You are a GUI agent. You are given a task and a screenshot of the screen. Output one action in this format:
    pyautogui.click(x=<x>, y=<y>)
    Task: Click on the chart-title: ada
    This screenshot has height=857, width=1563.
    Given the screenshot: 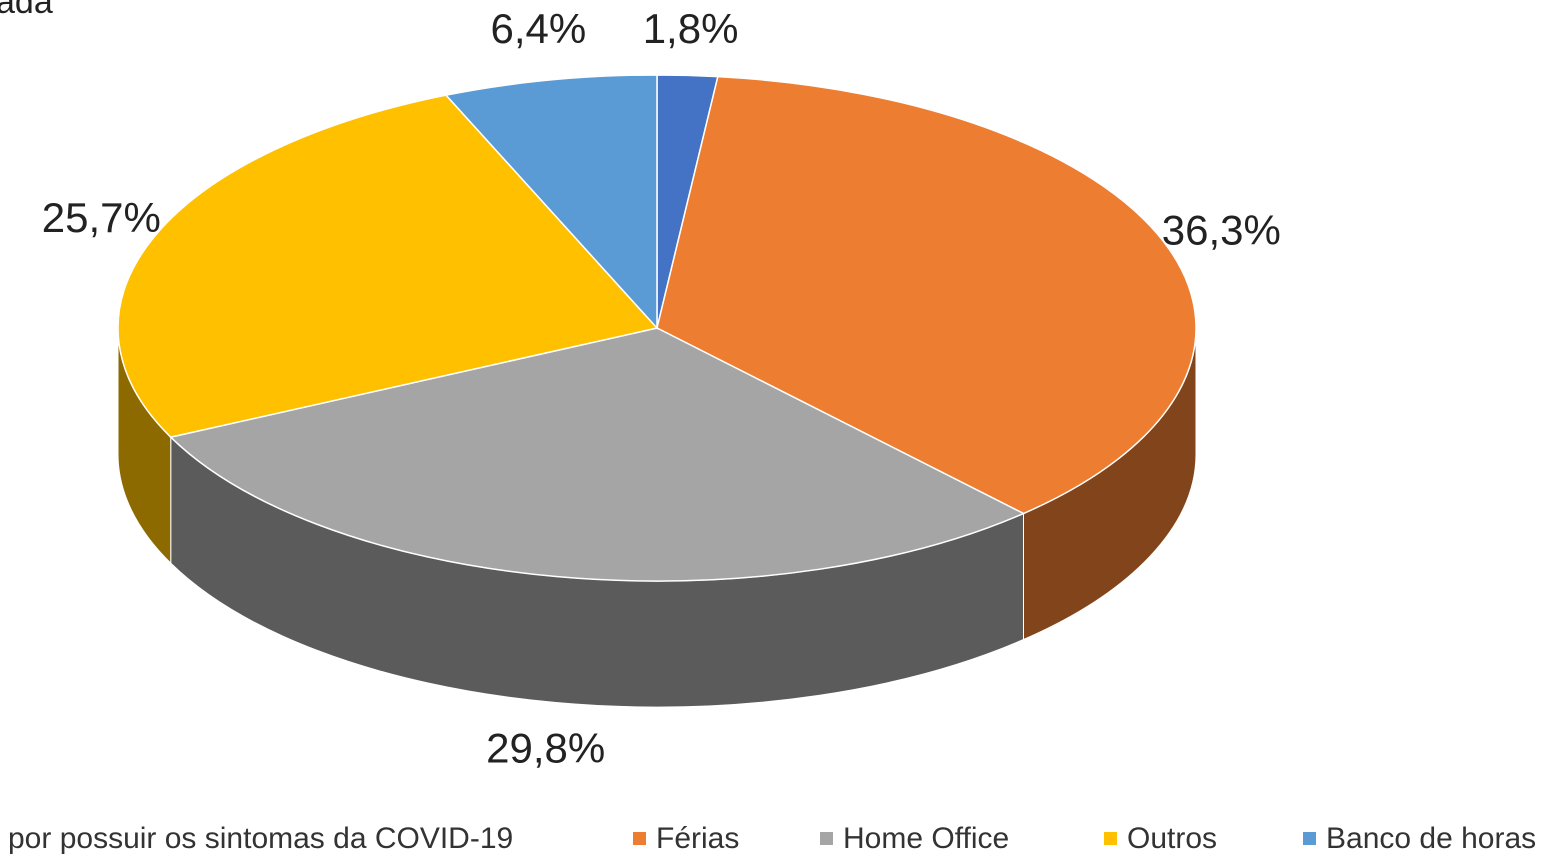 What is the action you would take?
    pyautogui.click(x=26, y=10)
    